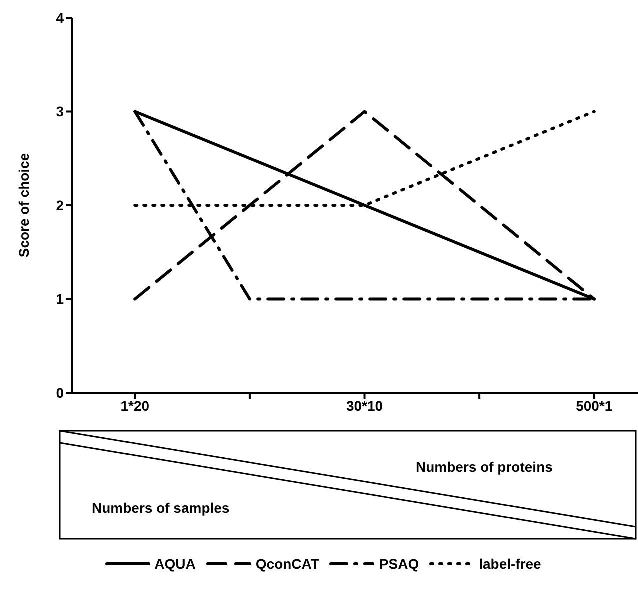 The width and height of the screenshot is (638, 600). What do you see at coordinates (60, 112) in the screenshot?
I see `y-tick-label: 3` at bounding box center [60, 112].